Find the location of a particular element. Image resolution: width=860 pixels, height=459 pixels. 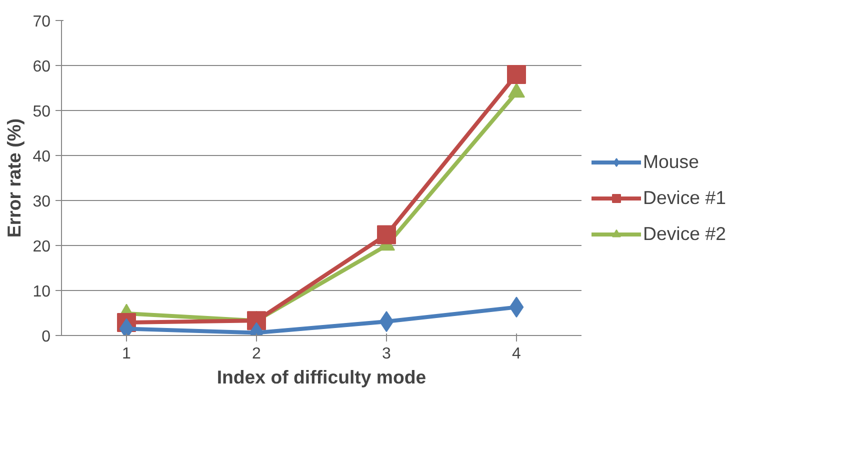

legend-label: Device #1 is located at coordinates (684, 198).